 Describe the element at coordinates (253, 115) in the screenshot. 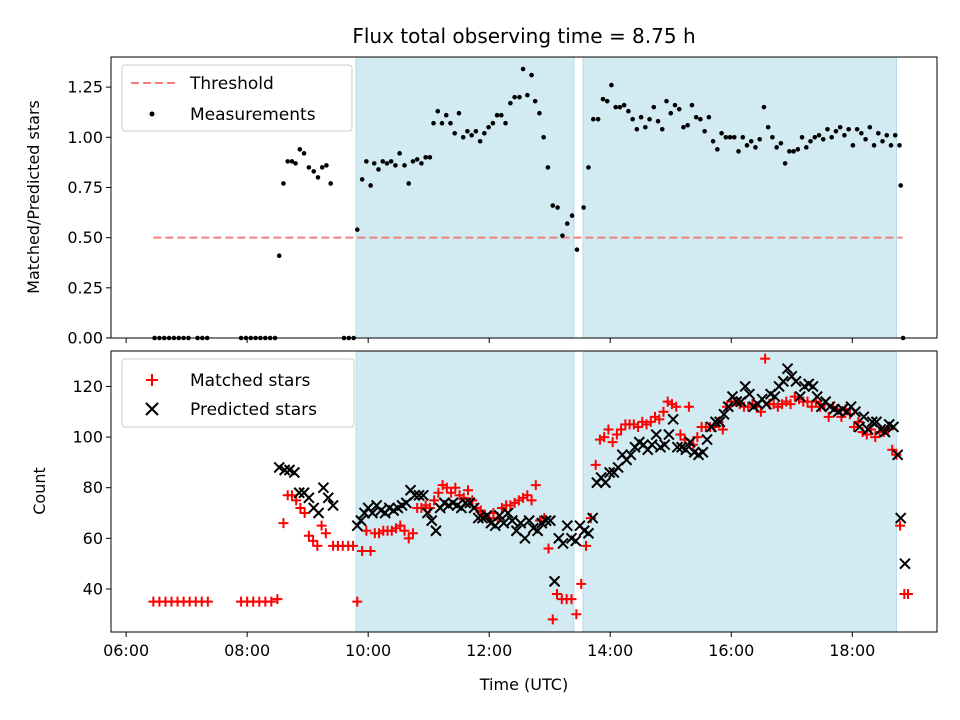

I see `legend-measurements-label: Measurements` at that location.